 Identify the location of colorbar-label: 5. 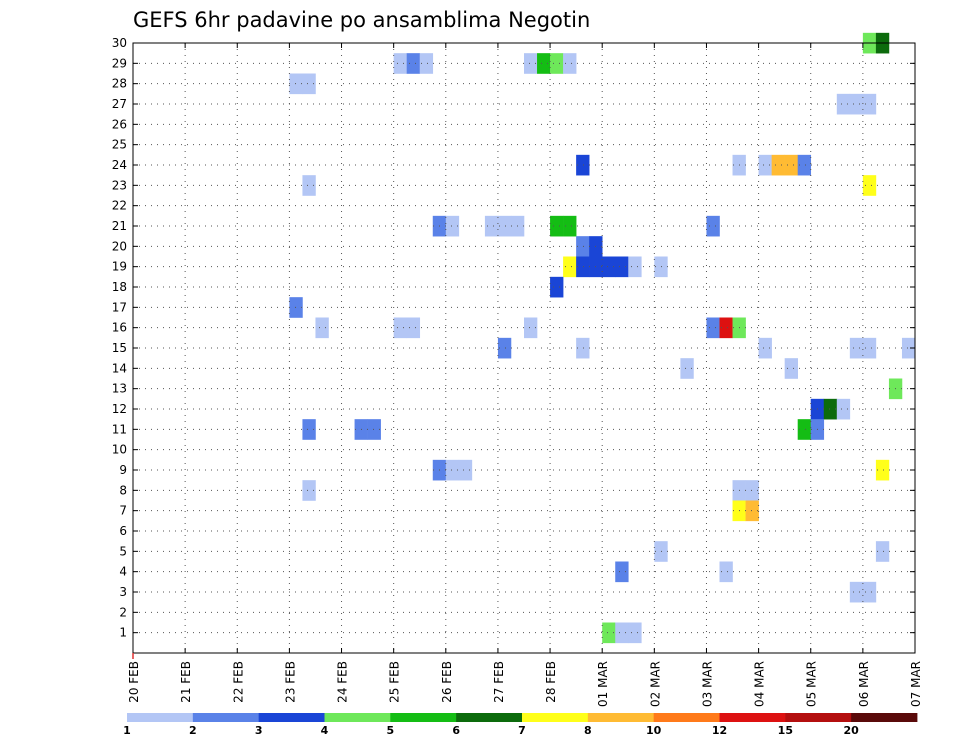
(391, 730).